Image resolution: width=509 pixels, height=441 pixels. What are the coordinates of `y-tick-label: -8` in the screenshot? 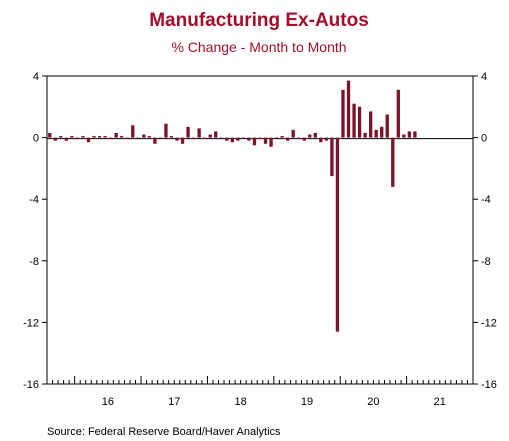 It's located at (34, 262).